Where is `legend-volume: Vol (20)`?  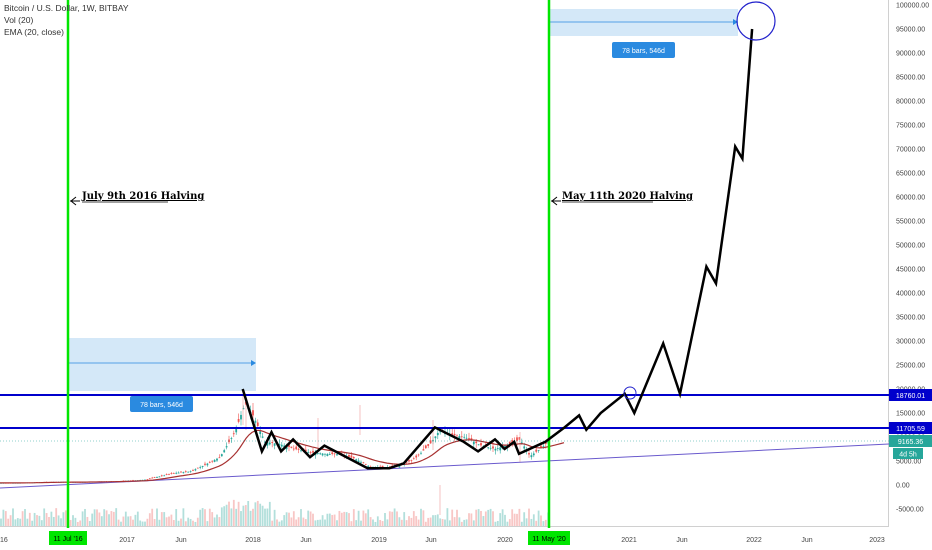 legend-volume: Vol (20) is located at coordinates (19, 20).